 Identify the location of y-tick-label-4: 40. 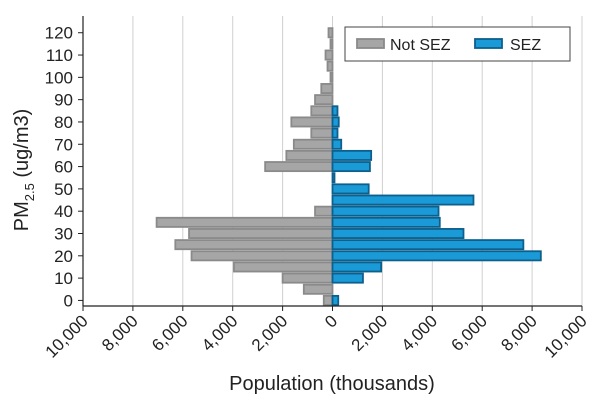
(63, 211).